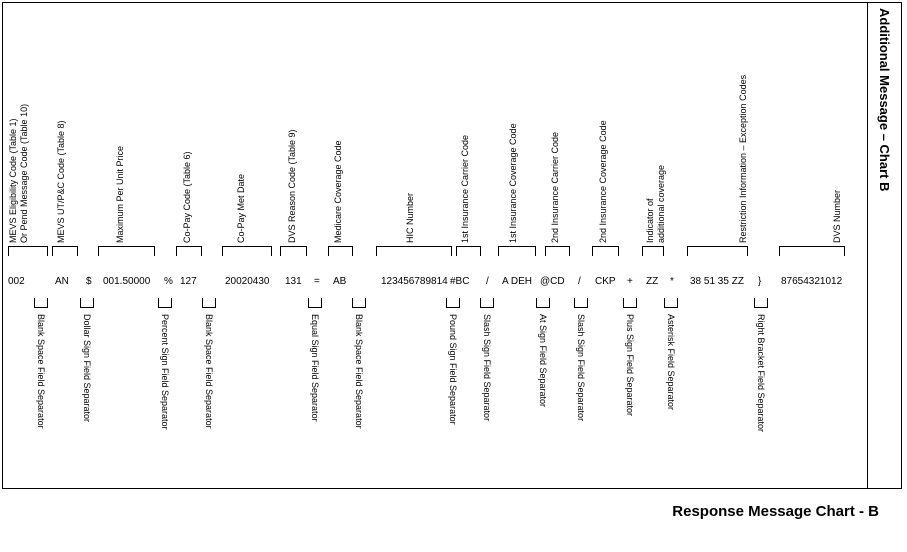 Image resolution: width=907 pixels, height=552 pixels. What do you see at coordinates (605, 281) in the screenshot?
I see `message-token: CKP` at bounding box center [605, 281].